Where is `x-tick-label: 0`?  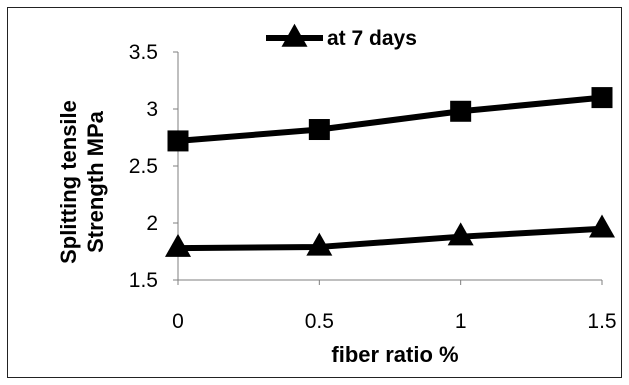
x-tick-label: 0 is located at coordinates (178, 321).